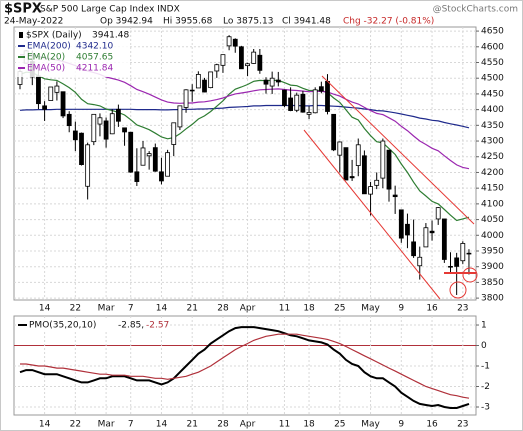  What do you see at coordinates (45, 309) in the screenshot?
I see `x-tick-label: 14` at bounding box center [45, 309].